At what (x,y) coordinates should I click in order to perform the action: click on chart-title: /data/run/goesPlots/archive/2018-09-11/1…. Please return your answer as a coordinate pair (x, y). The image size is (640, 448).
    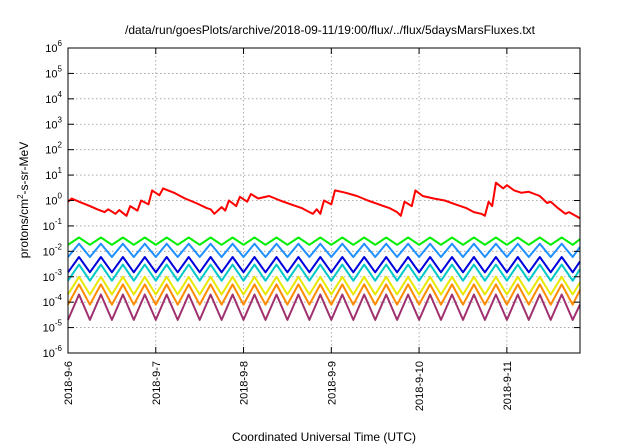
    Looking at the image, I should click on (330, 30).